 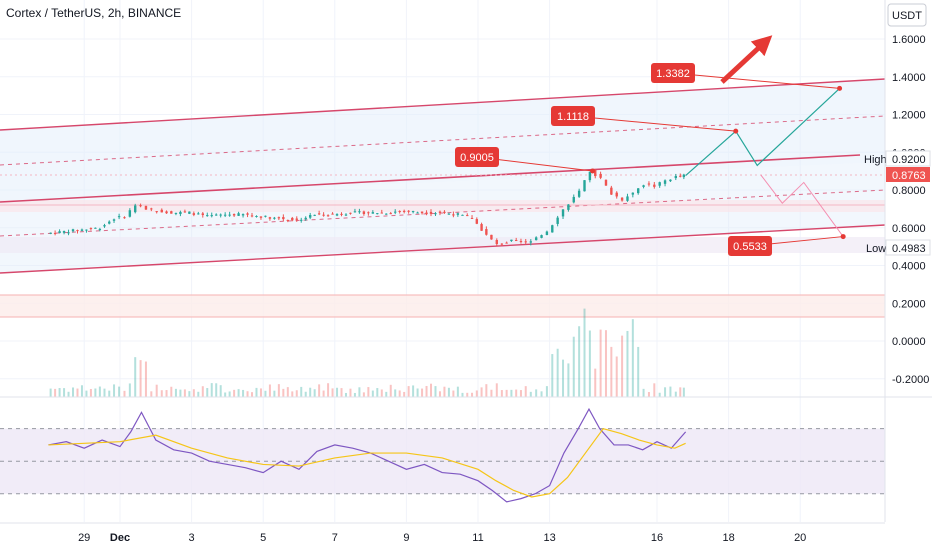 I want to click on bearish-projection, so click(x=802, y=205).